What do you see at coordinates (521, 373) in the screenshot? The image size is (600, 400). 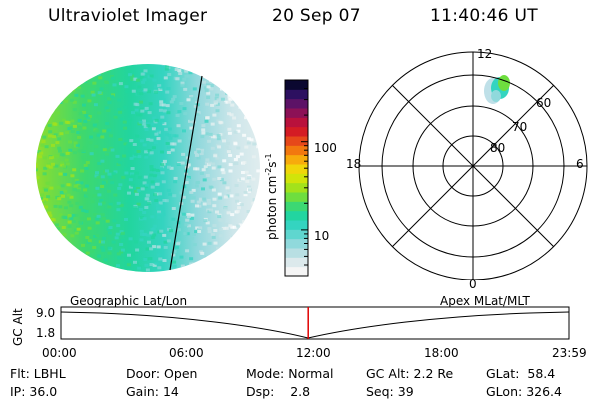 I see `info-glat: GLat: 58.4` at bounding box center [521, 373].